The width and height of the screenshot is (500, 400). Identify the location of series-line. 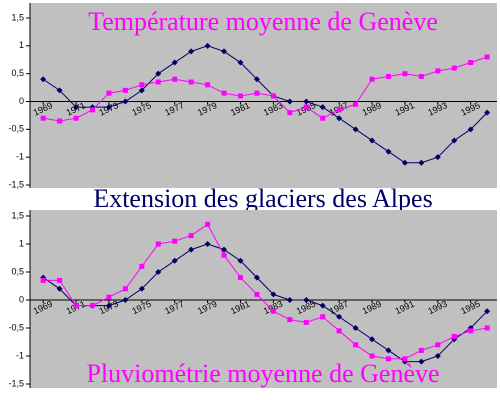
(265, 89).